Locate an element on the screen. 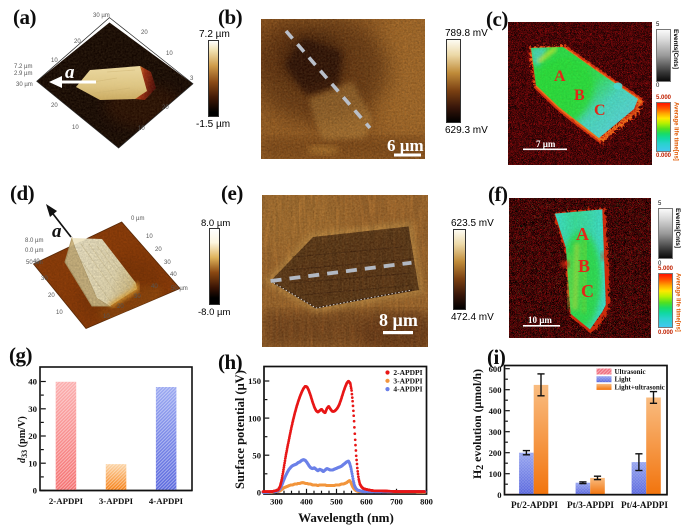  svg-text: Surface potential (μV) is located at coordinates (240, 429).